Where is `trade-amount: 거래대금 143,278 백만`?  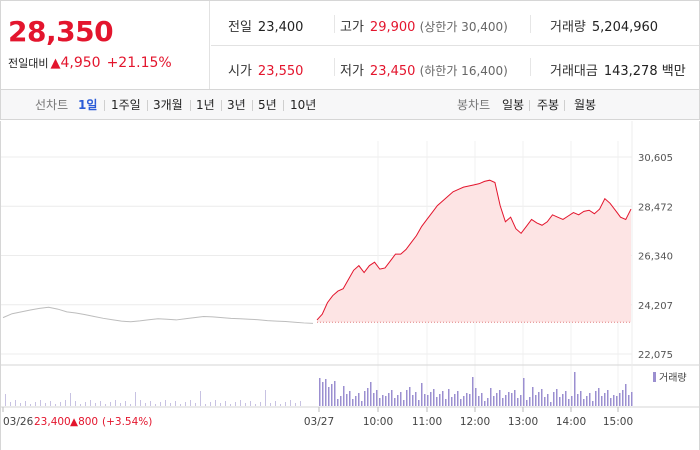
trade-amount: 거래대금 143,278 백만 is located at coordinates (618, 71).